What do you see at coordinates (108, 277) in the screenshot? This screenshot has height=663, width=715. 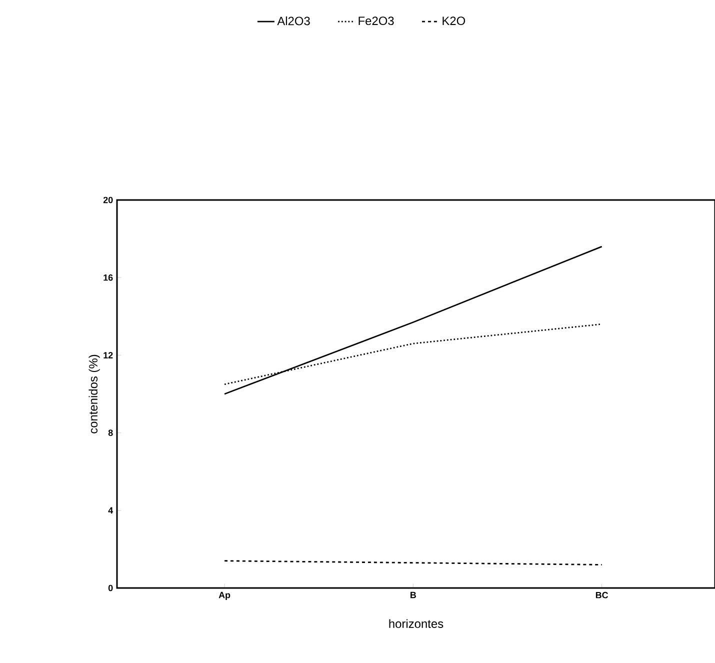 I see `y-tick-label: 16` at bounding box center [108, 277].